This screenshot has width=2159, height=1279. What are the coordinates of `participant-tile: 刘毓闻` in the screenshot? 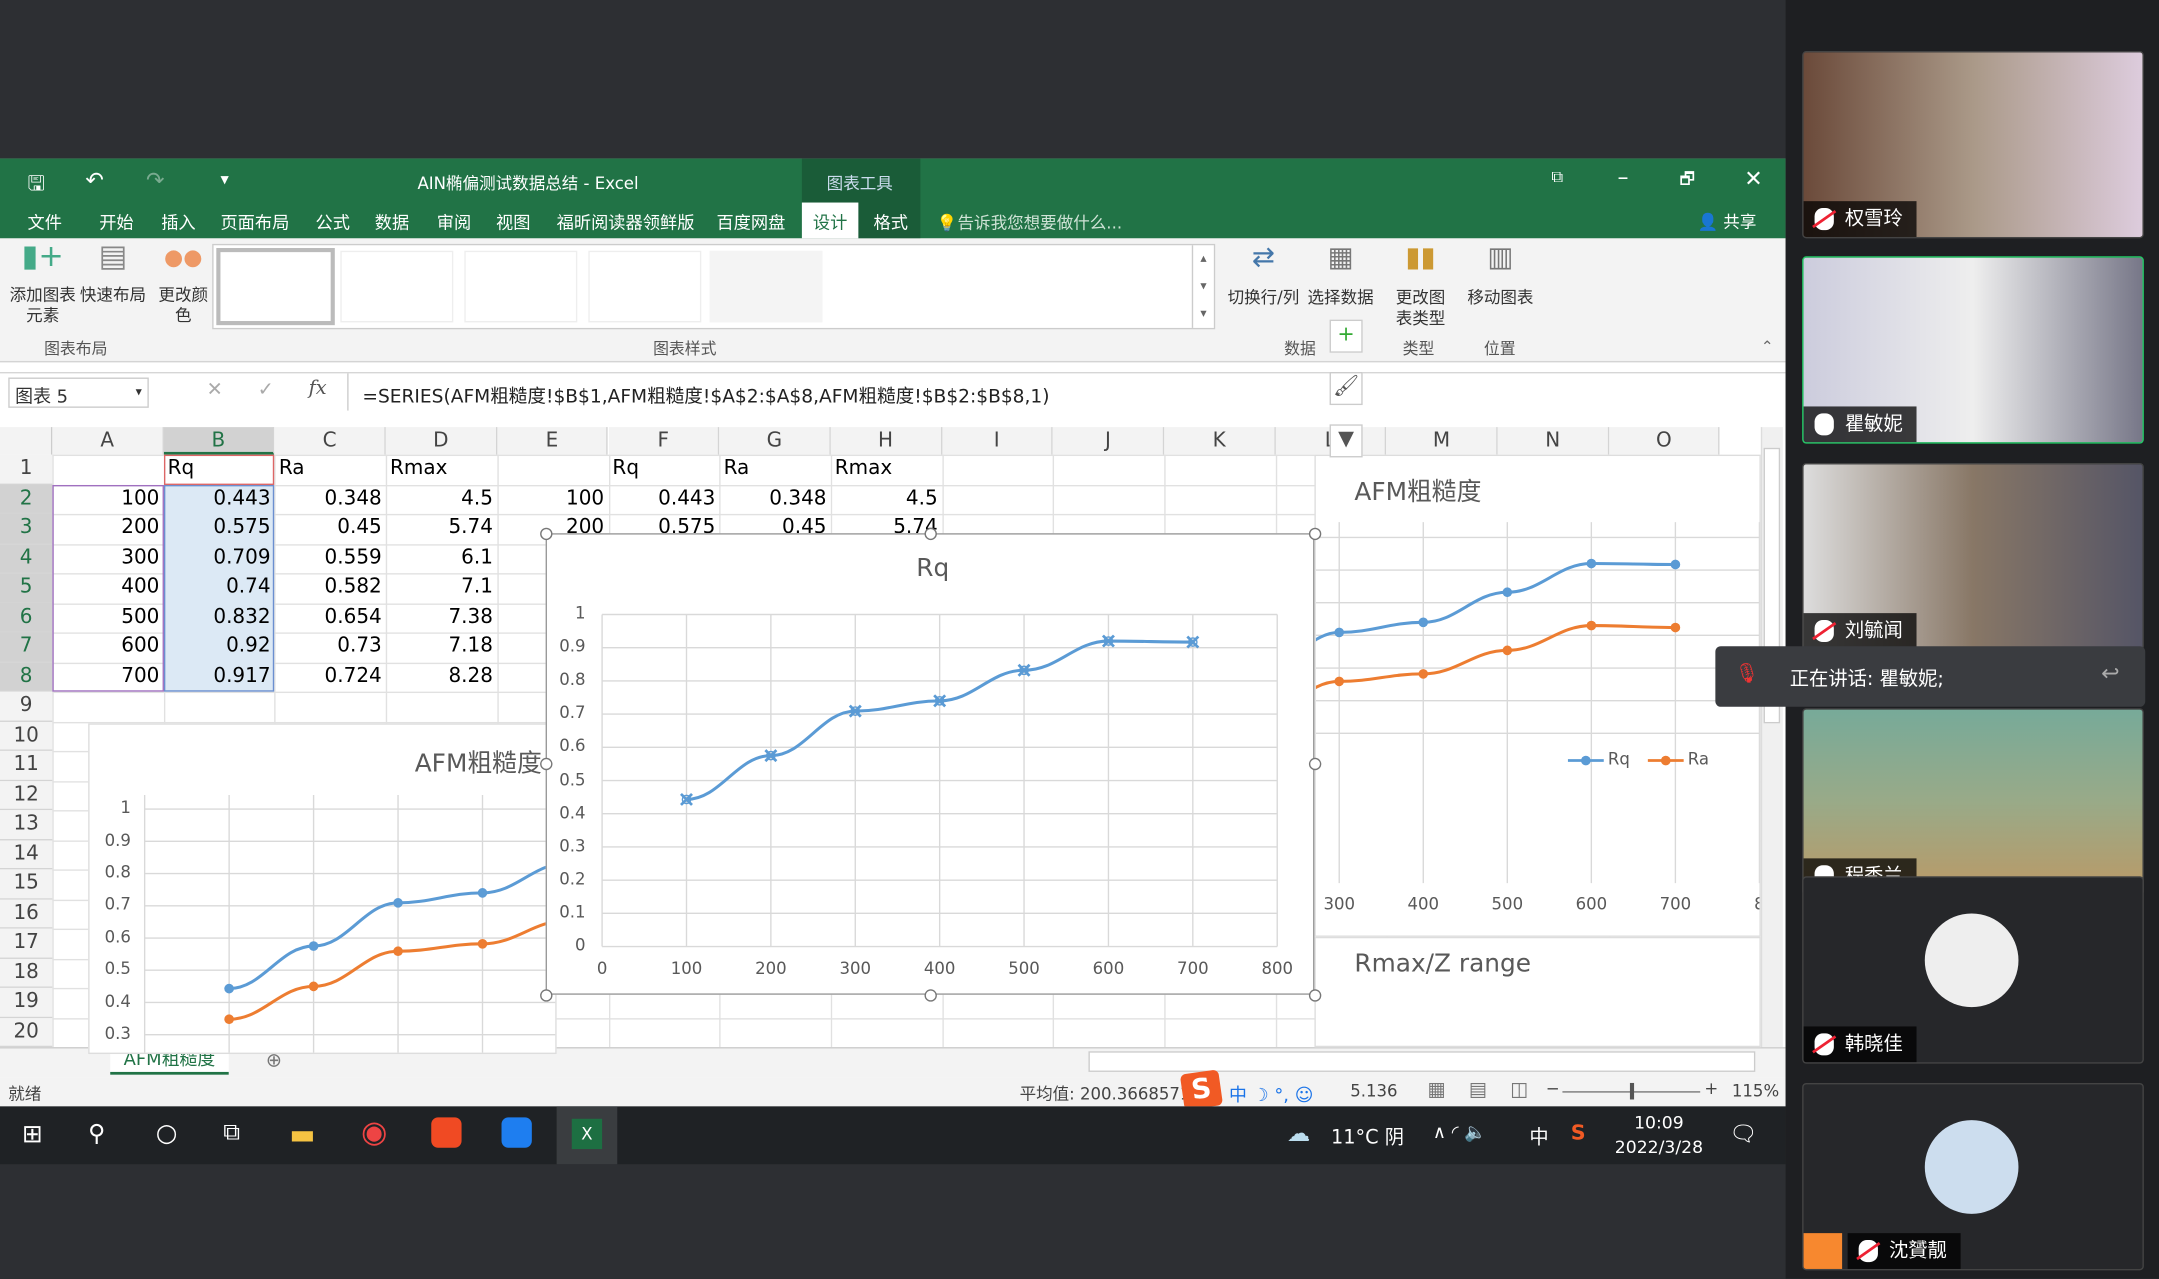 It's located at (1973, 556).